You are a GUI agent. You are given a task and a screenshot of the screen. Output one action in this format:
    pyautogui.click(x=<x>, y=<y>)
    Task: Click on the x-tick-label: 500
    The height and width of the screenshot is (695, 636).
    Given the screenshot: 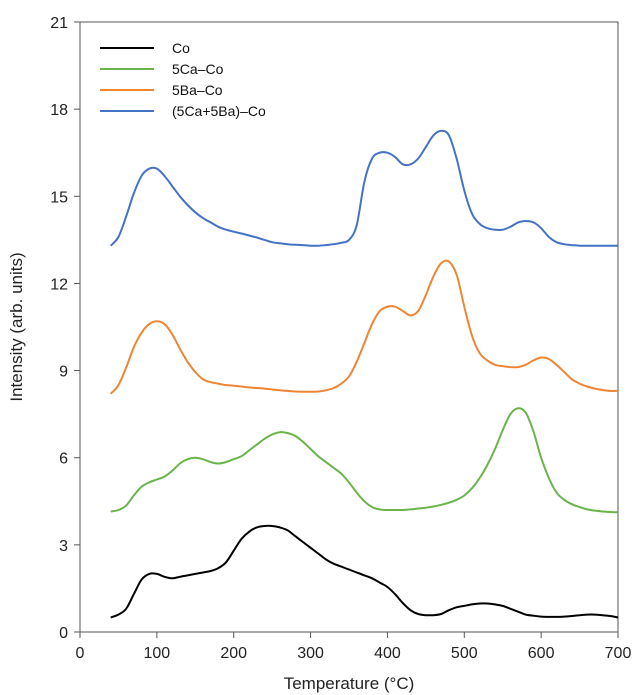 What is the action you would take?
    pyautogui.click(x=464, y=653)
    